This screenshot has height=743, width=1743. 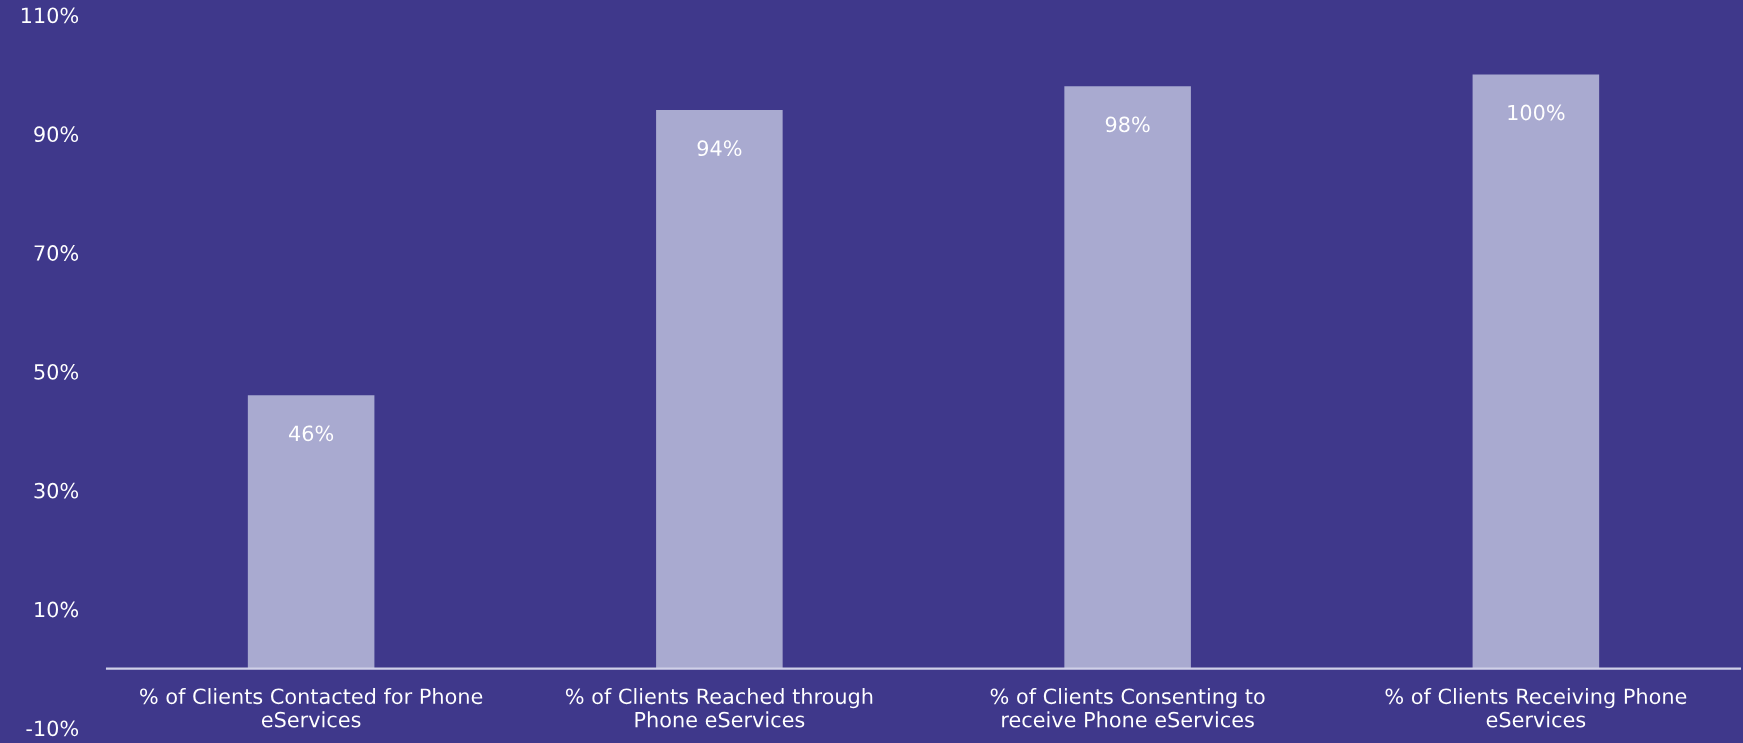 I want to click on y-tick-label: 30%, so click(x=56, y=490).